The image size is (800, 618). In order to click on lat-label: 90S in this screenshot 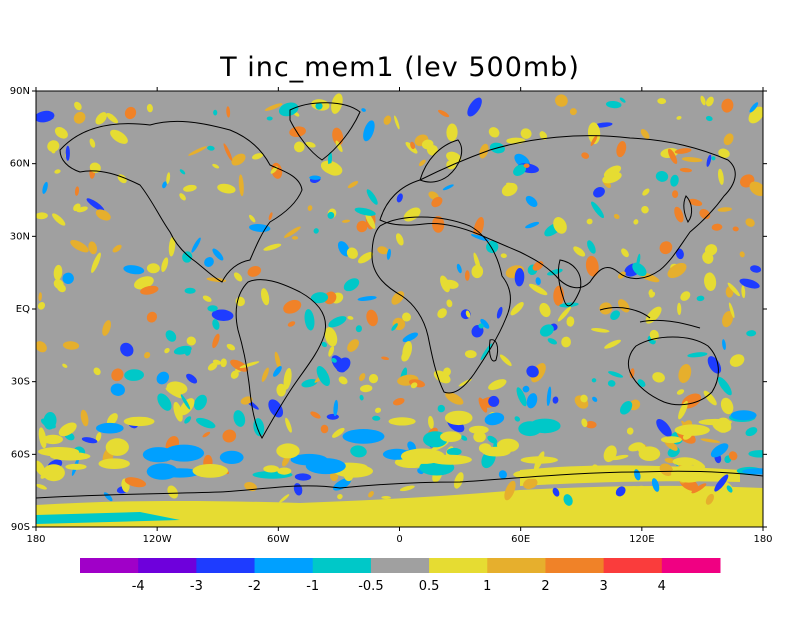, I will do `click(20, 527)`.